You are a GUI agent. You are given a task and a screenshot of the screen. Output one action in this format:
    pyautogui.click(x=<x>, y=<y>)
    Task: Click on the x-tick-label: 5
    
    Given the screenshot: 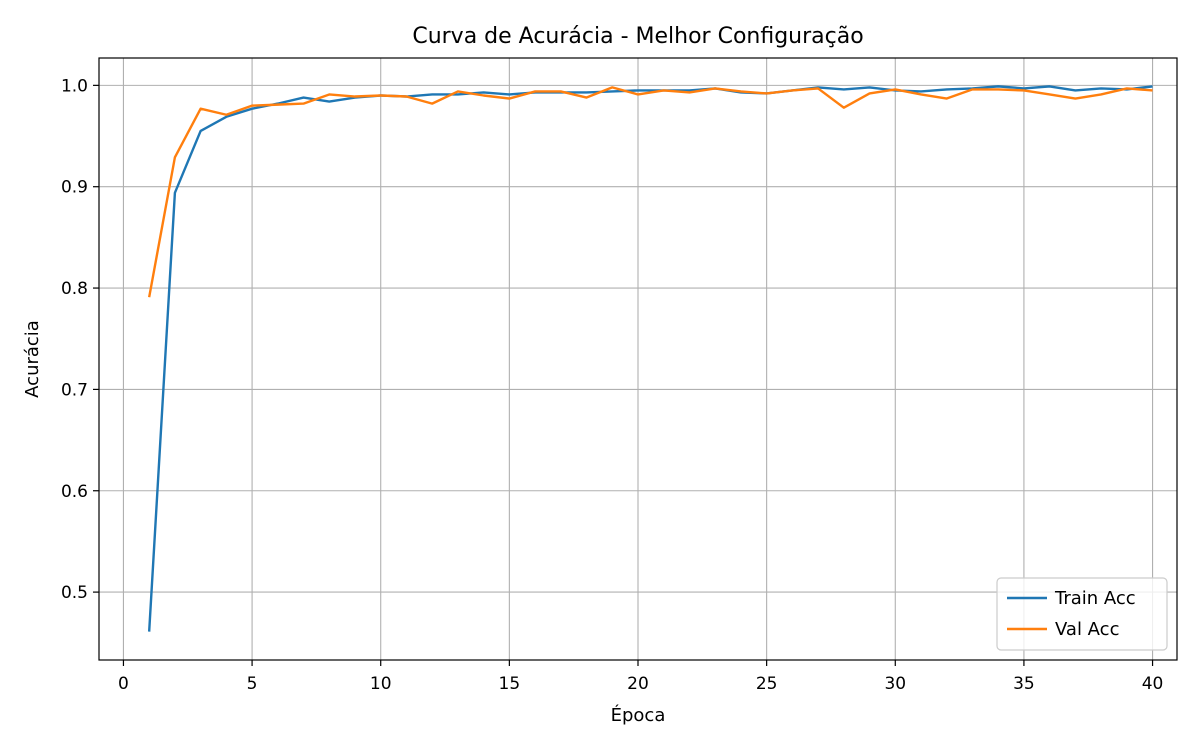 What is the action you would take?
    pyautogui.click(x=252, y=684)
    